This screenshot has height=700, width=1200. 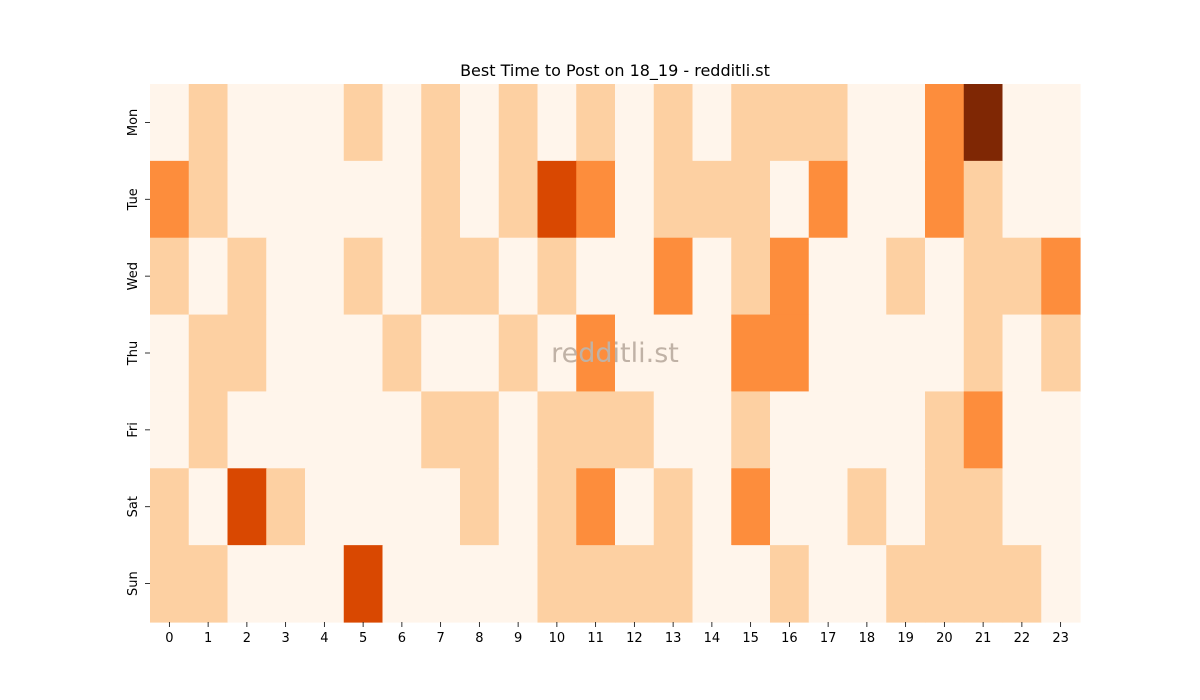 What do you see at coordinates (518, 638) in the screenshot?
I see `x-tick-label: 9` at bounding box center [518, 638].